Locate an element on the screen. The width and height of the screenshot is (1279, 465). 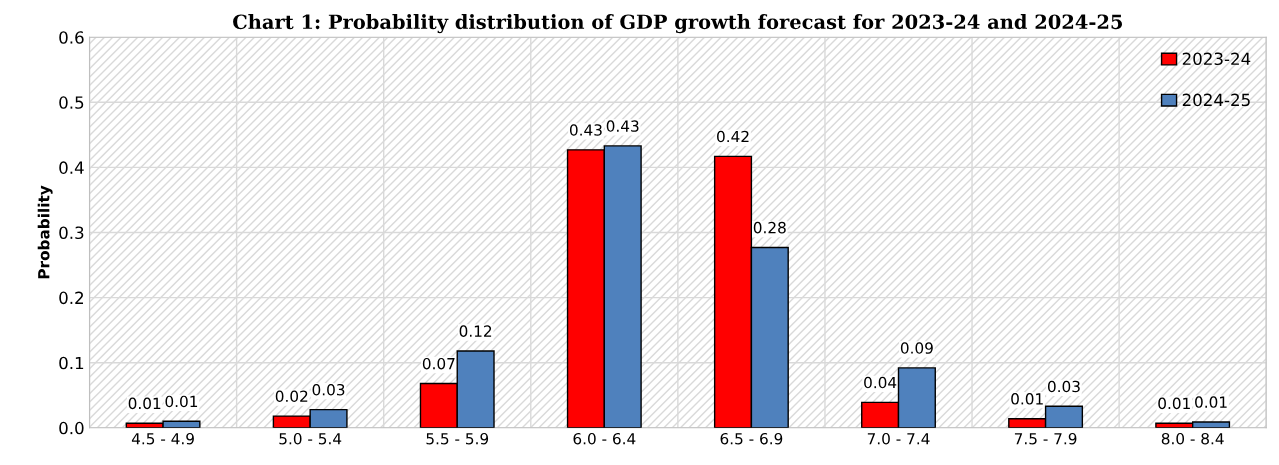
data-label: 0.02 is located at coordinates (291, 396).